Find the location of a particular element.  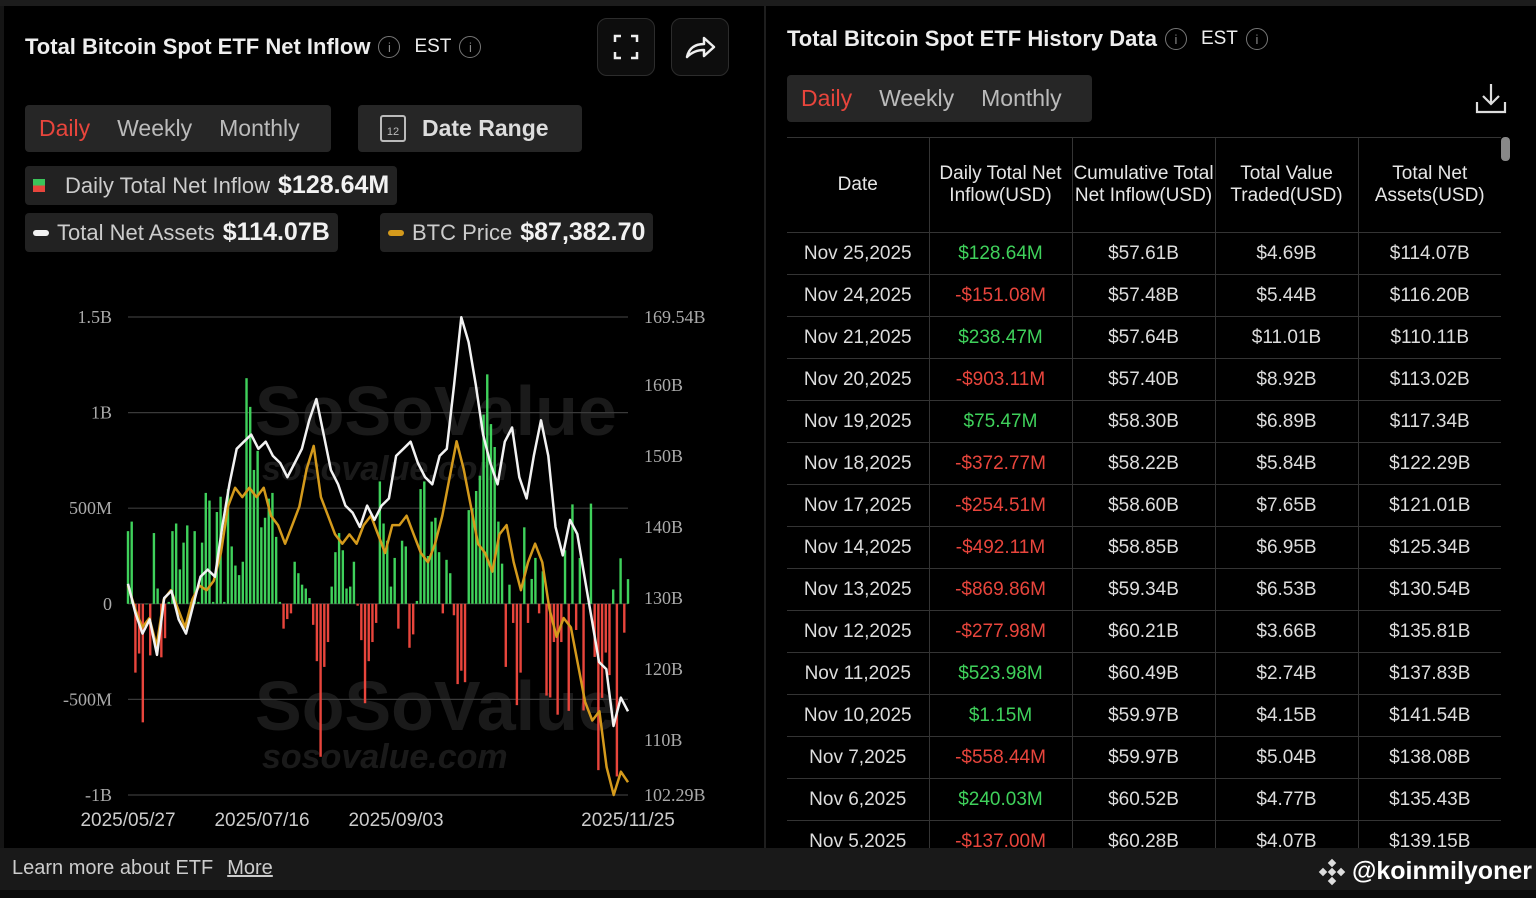

btc-legend-swatch is located at coordinates (396, 232).